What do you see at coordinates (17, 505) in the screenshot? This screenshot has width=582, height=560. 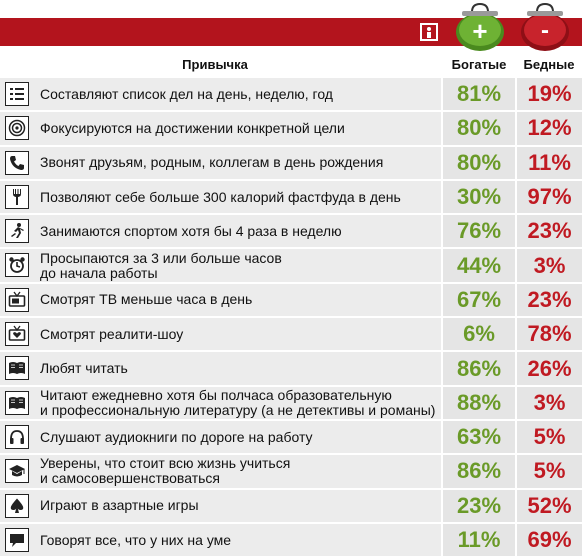 I see `spade-icon` at bounding box center [17, 505].